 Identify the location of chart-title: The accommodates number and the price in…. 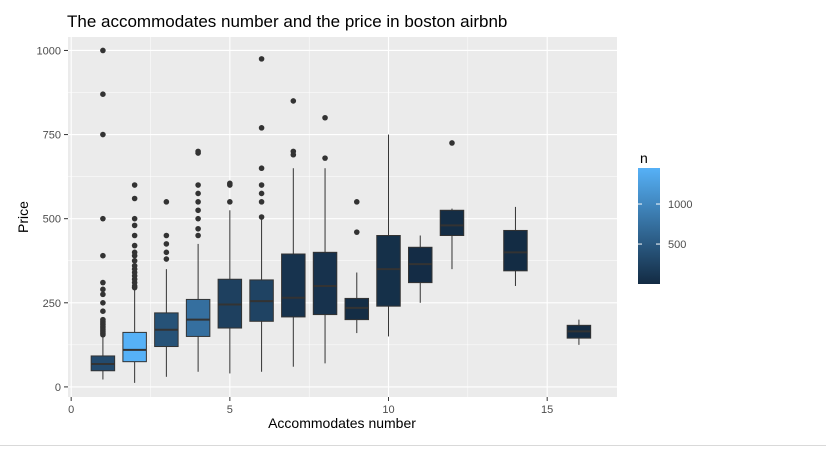
(287, 21).